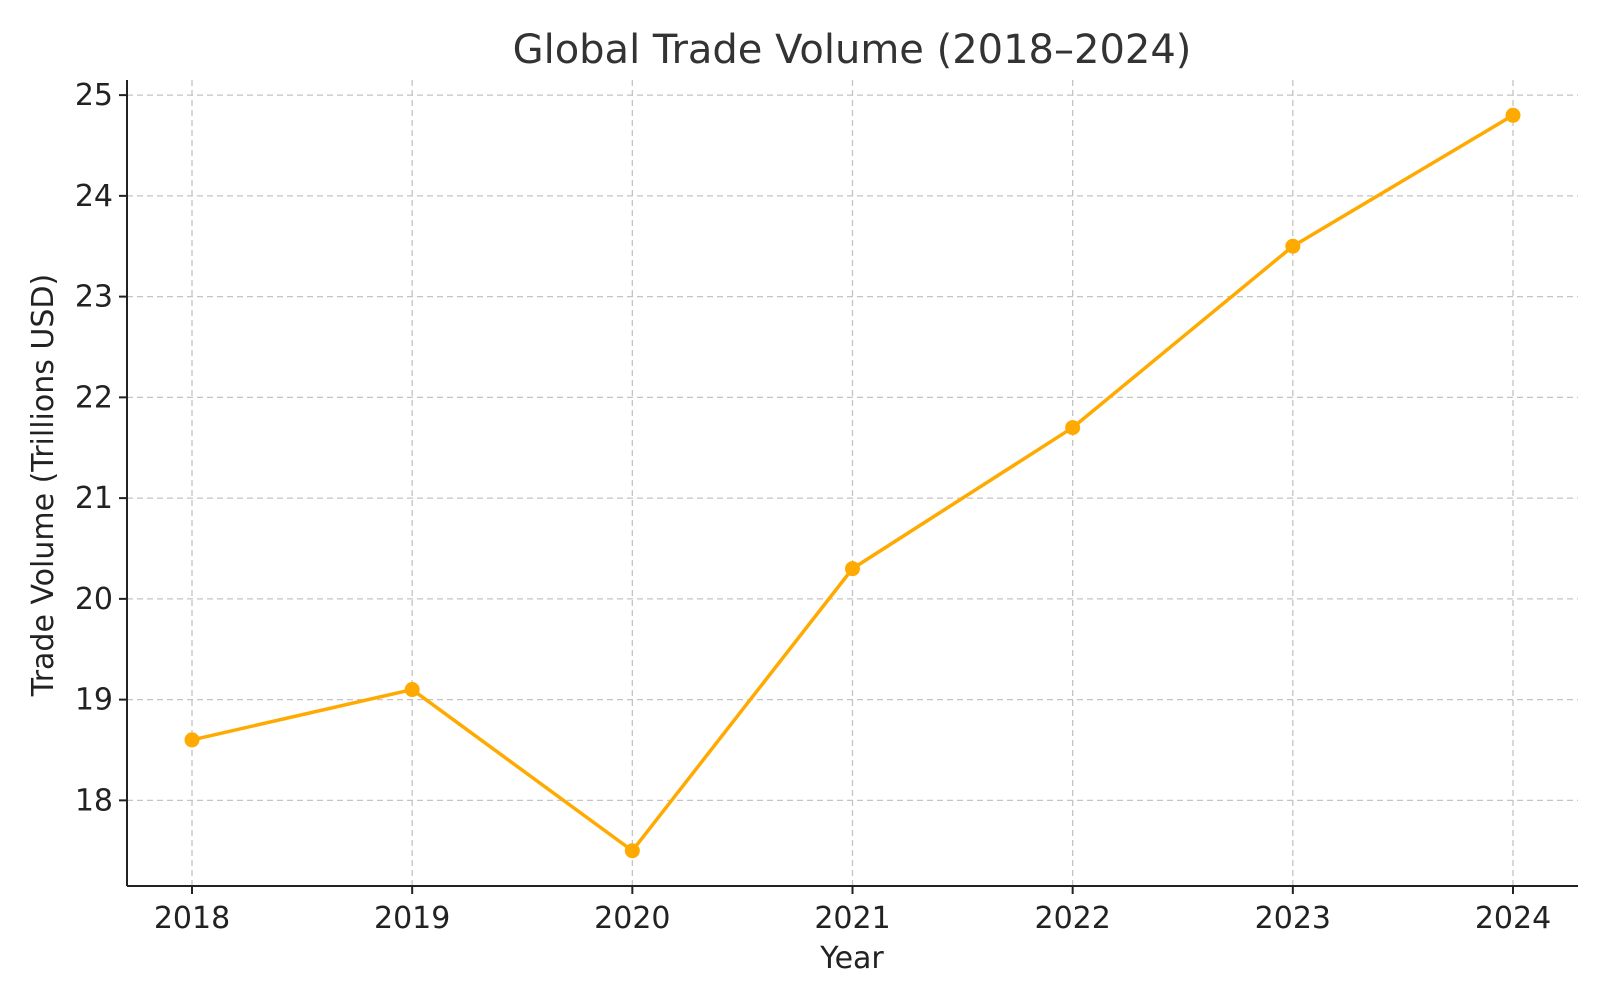 This screenshot has height=1004, width=1600. What do you see at coordinates (94, 95) in the screenshot?
I see `y-tick-label: 25` at bounding box center [94, 95].